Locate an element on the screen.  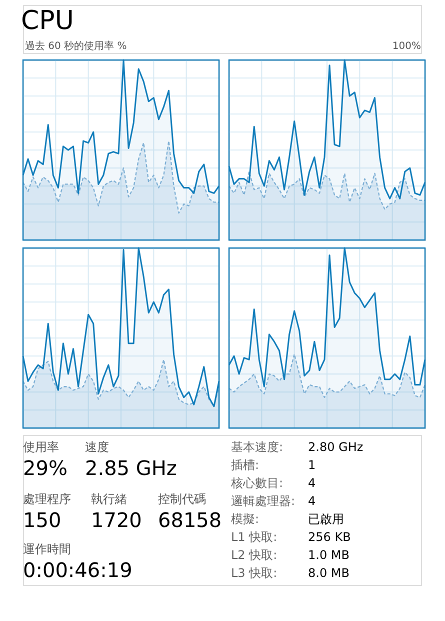
text: 處理程序 is located at coordinates (47, 499).